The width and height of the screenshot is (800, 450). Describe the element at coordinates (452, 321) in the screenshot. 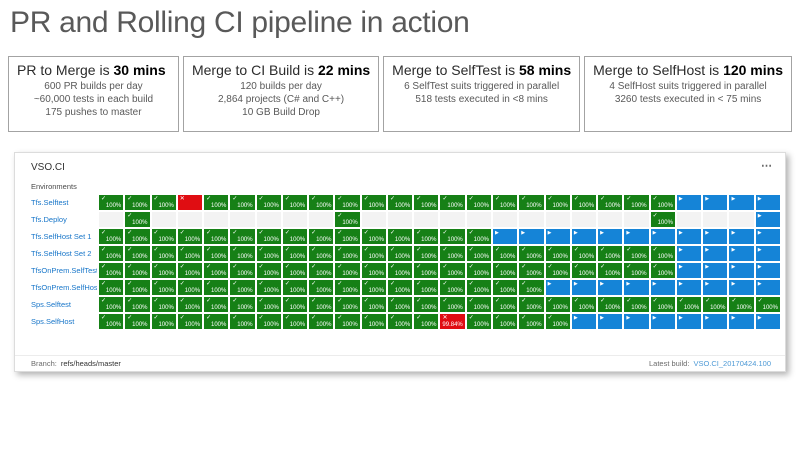

I see `cell-failed: ✕ 99.84%` at that location.